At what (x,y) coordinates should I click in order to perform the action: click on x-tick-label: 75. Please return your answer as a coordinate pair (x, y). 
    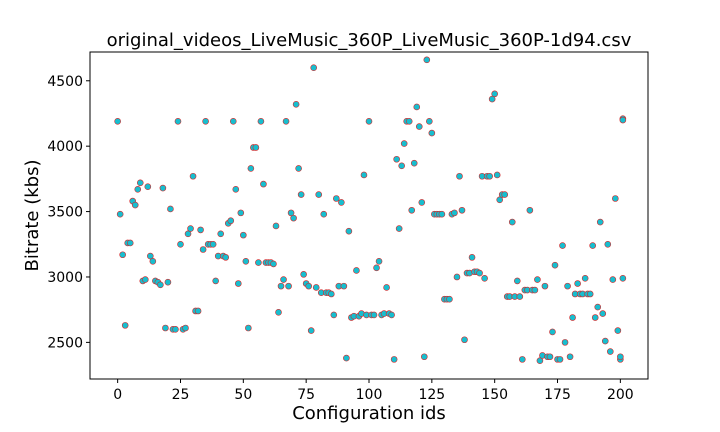
    Looking at the image, I should click on (306, 395).